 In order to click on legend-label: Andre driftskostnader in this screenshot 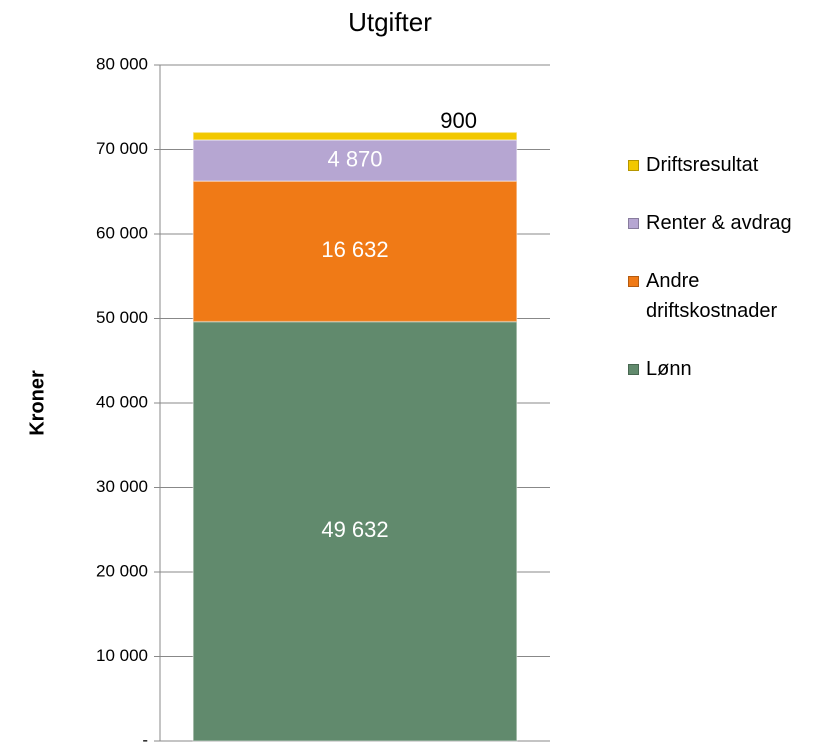, I will do `click(712, 296)`.